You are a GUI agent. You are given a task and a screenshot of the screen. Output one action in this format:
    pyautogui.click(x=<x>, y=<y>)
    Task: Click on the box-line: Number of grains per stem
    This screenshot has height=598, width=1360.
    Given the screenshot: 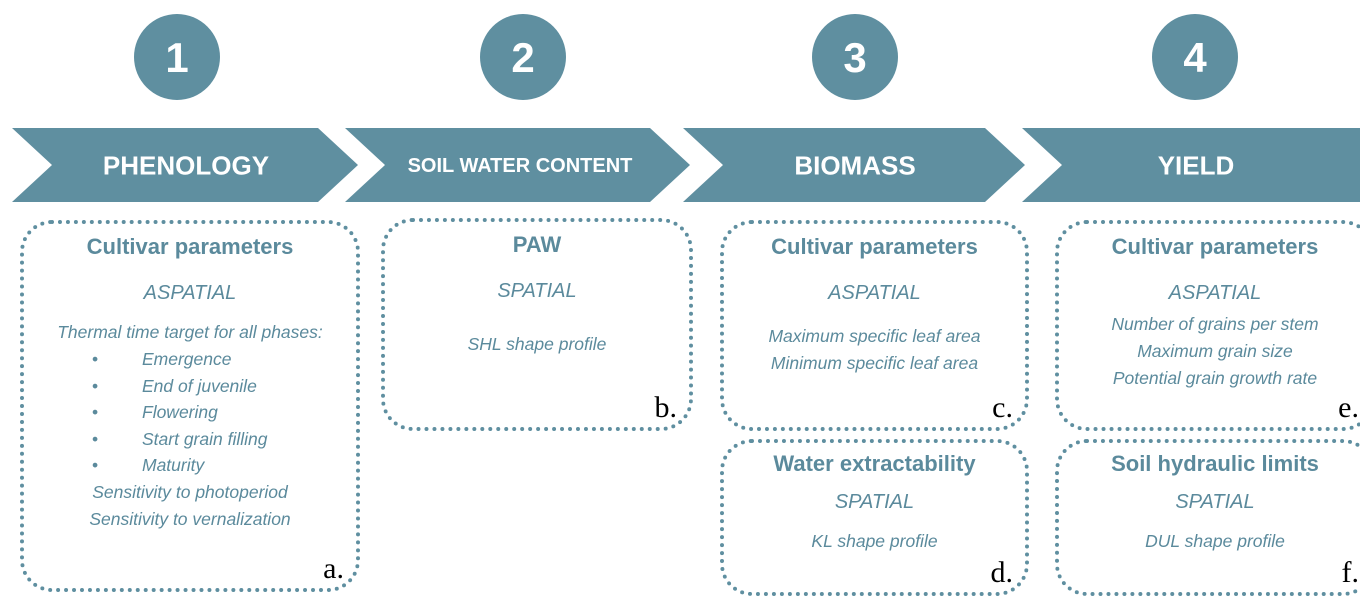 What is the action you would take?
    pyautogui.click(x=1215, y=324)
    